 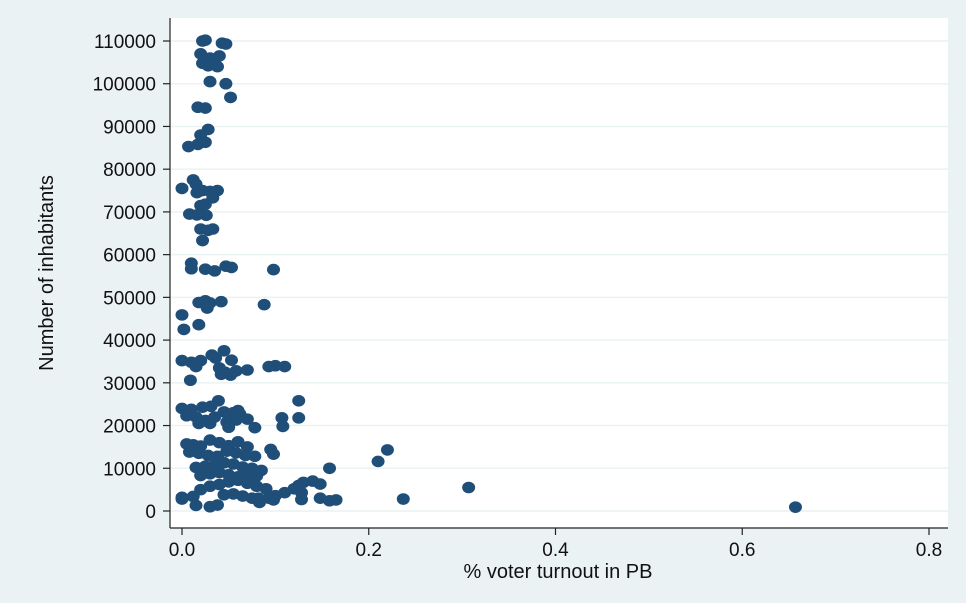 What do you see at coordinates (558, 572) in the screenshot?
I see `x-axis-title: % voter turnout in PB` at bounding box center [558, 572].